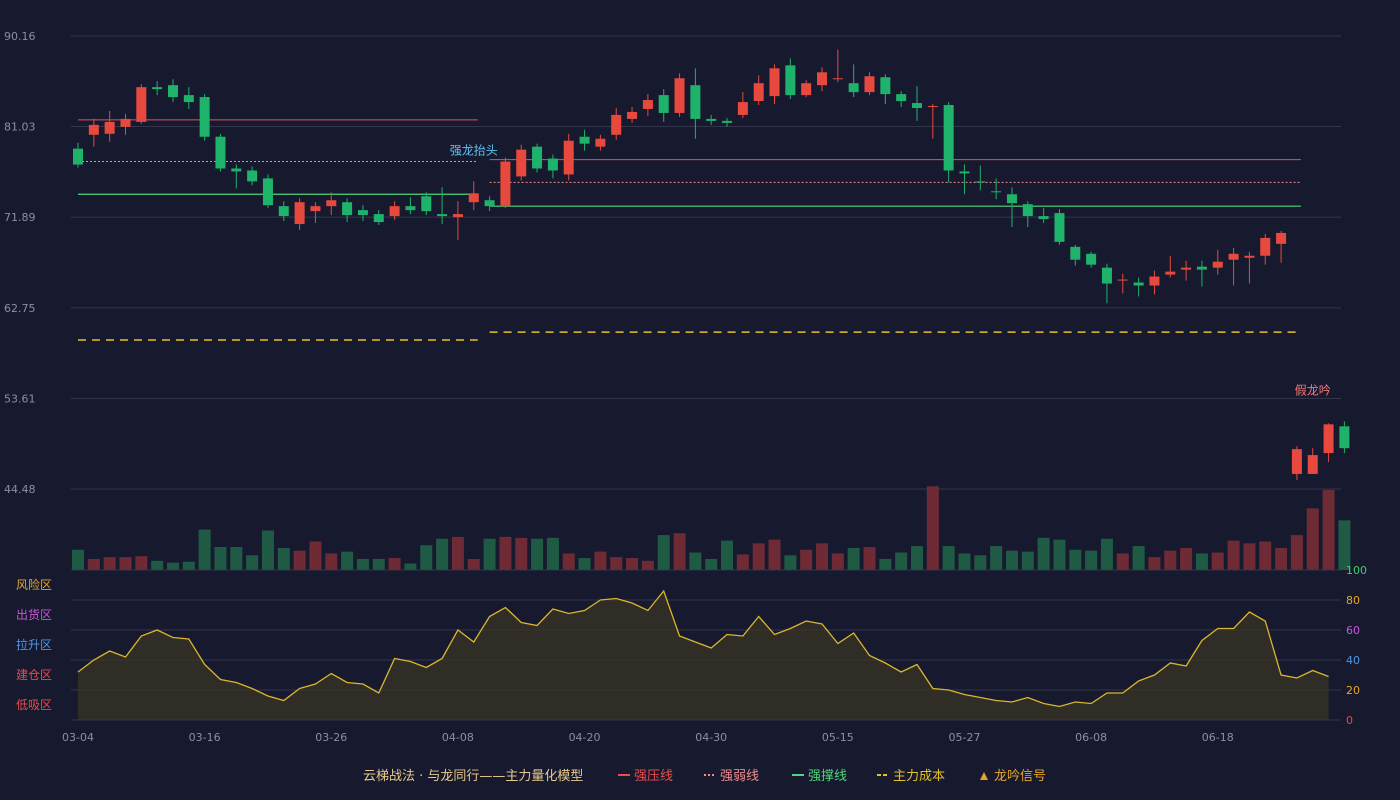  I want to click on oscillator-tick-label: 100, so click(1356, 570).